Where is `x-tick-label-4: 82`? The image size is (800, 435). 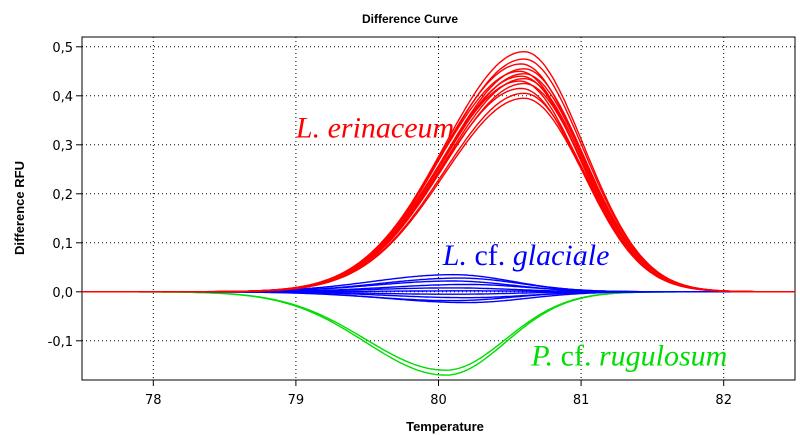
x-tick-label-4: 82 is located at coordinates (723, 400).